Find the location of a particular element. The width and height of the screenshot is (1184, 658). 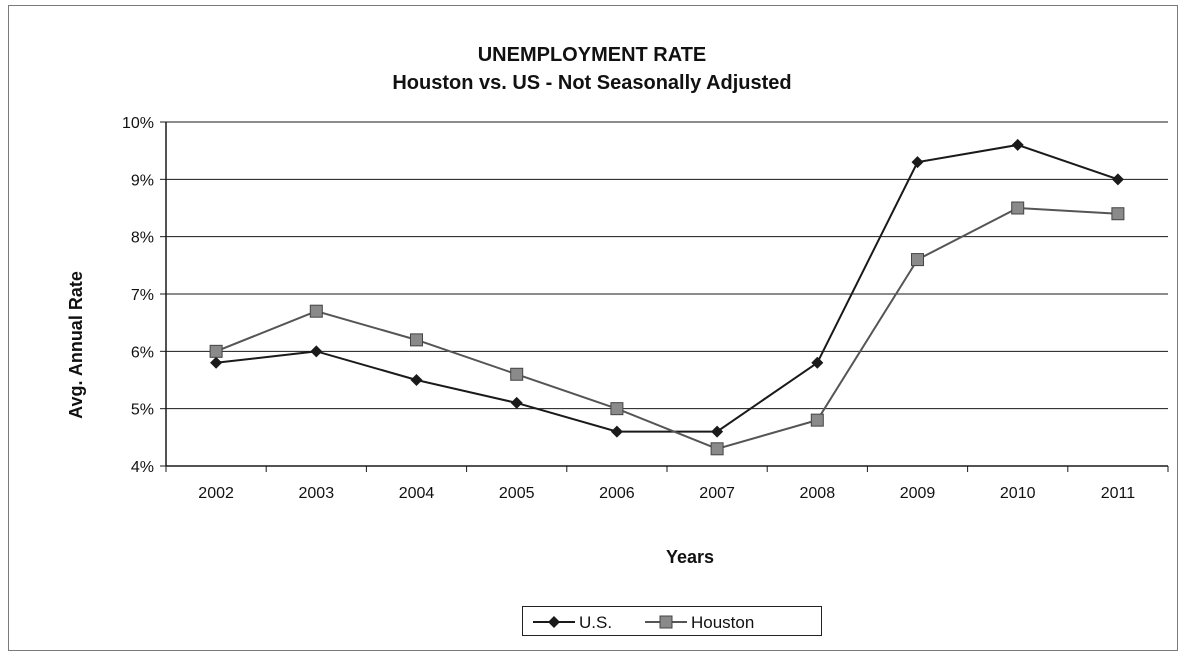

legend-item-houston: Houston is located at coordinates (699, 622).